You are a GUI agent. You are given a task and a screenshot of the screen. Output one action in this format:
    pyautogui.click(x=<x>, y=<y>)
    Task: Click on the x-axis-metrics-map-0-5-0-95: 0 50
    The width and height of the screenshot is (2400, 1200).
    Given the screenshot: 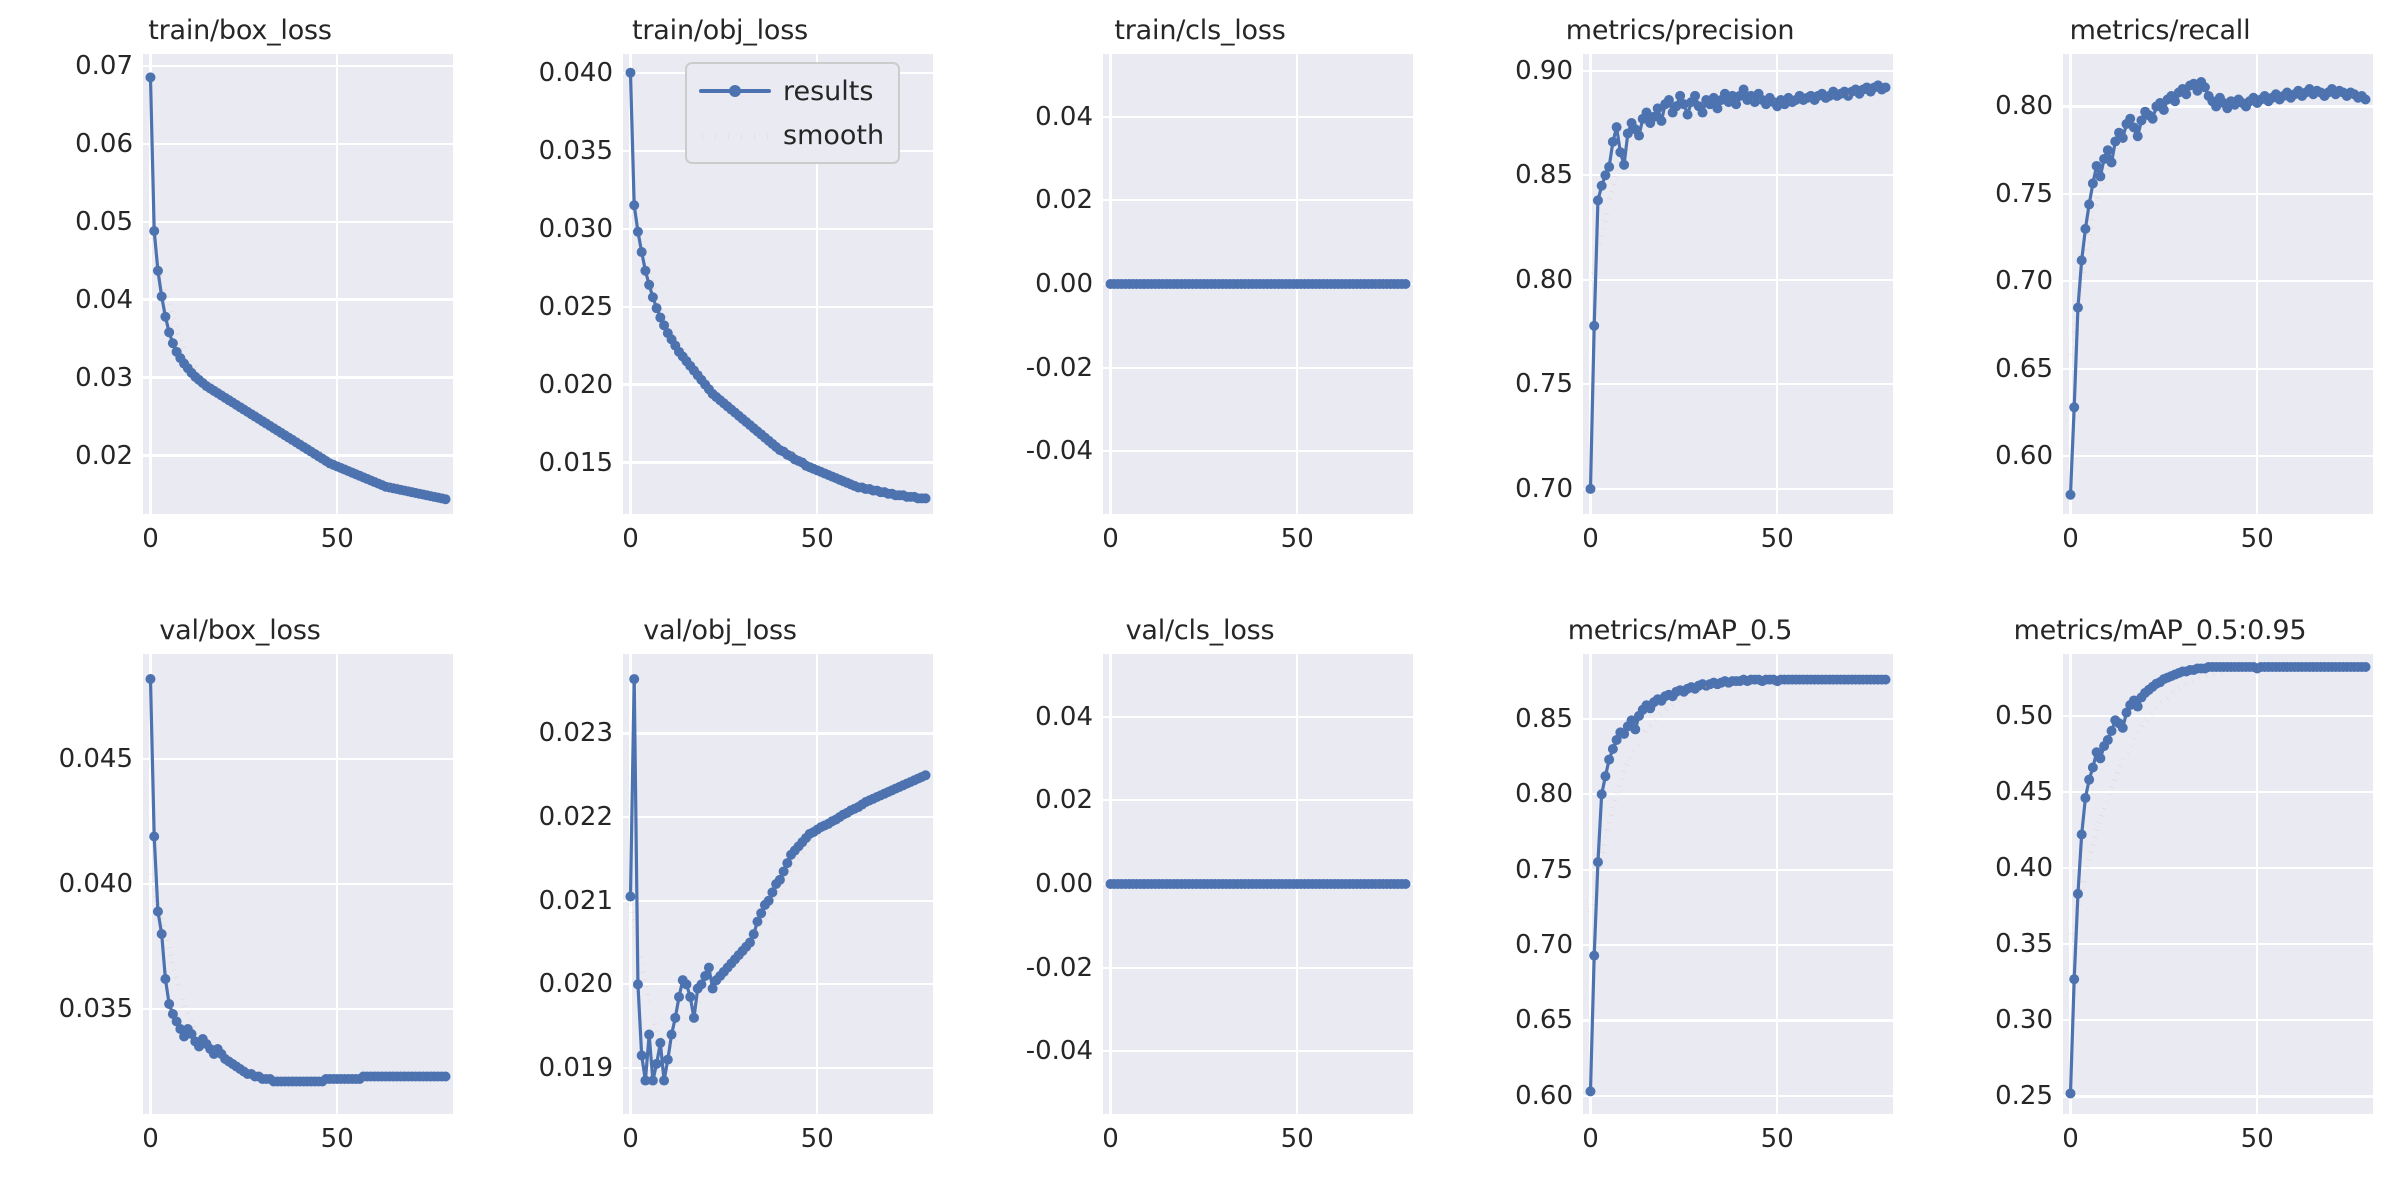 What is the action you would take?
    pyautogui.click(x=2217, y=1139)
    